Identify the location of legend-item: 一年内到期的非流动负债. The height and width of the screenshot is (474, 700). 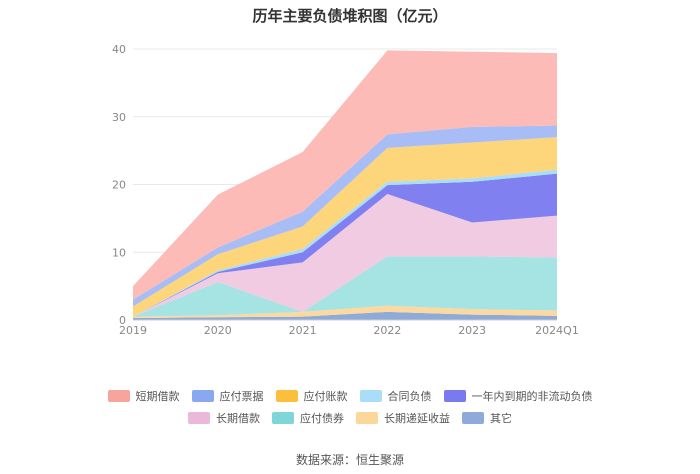
(518, 396).